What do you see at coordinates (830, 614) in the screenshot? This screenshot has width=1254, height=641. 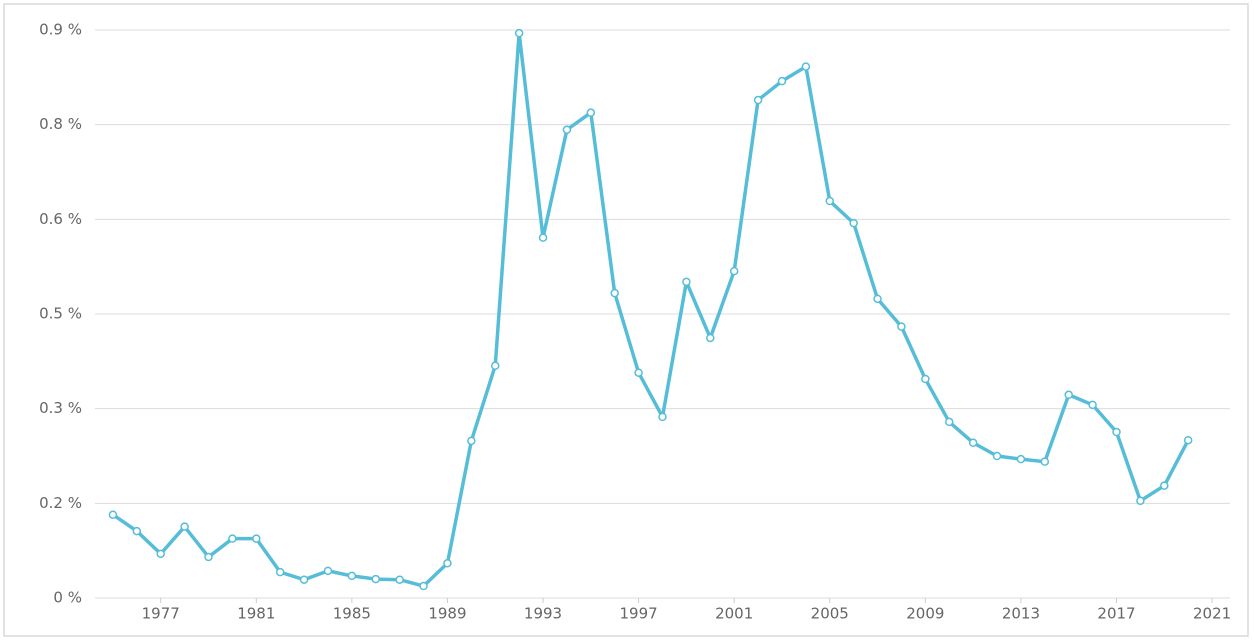 I see `x-tick-label: 2005` at bounding box center [830, 614].